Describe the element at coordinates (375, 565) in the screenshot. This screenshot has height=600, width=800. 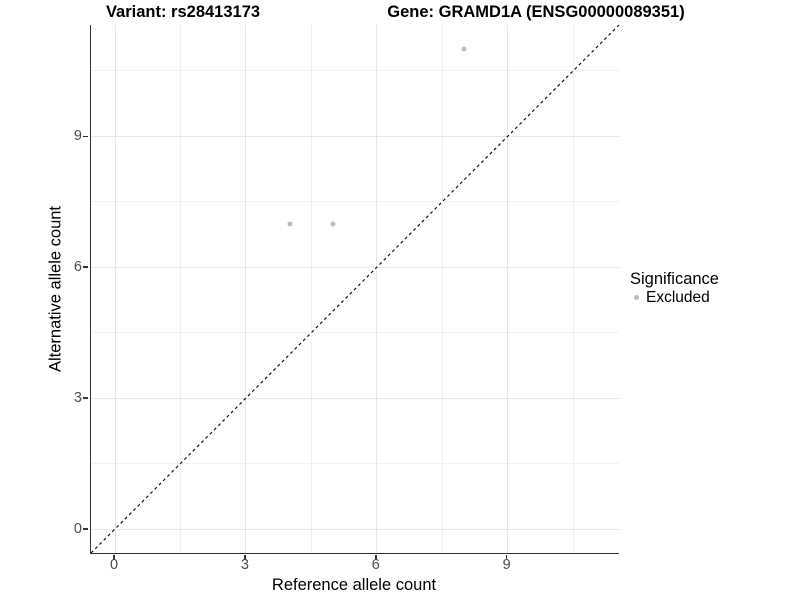
I see `x-tick-label: 6` at that location.